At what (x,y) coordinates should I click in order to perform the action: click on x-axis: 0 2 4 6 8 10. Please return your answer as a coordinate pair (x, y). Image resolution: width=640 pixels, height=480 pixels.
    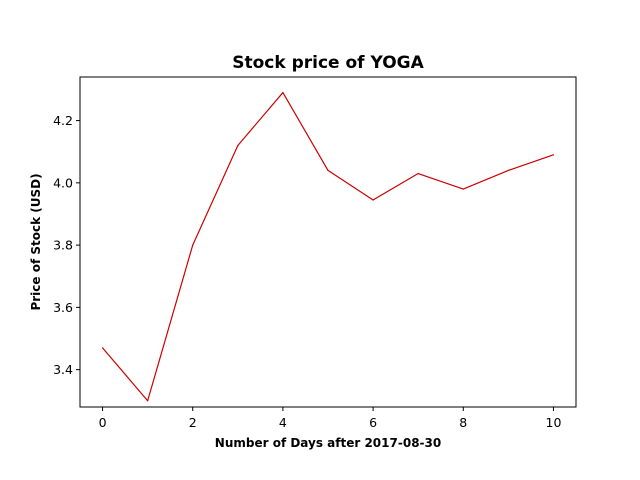
    Looking at the image, I should click on (330, 418).